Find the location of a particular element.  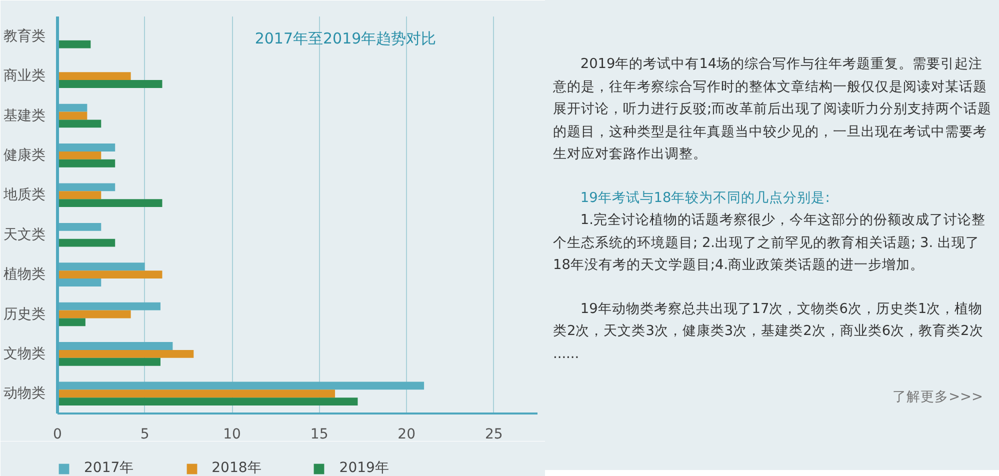

x-tick-label: 25 is located at coordinates (493, 434).